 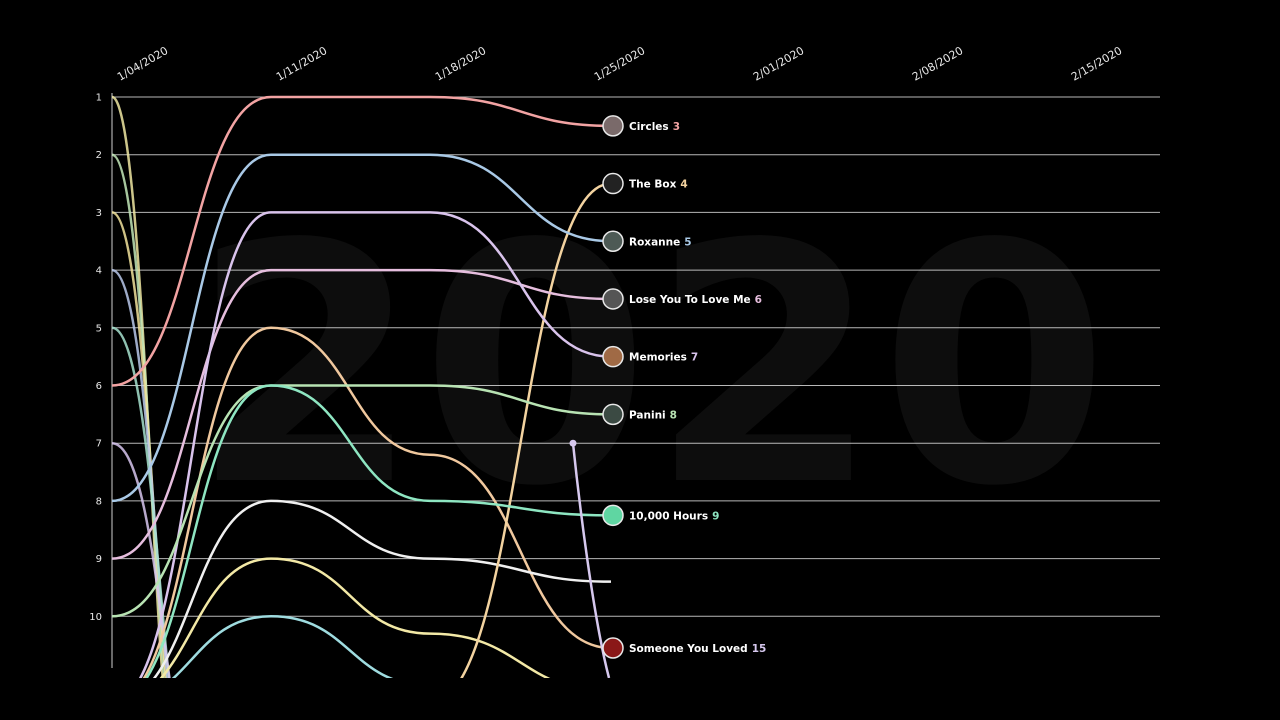 What do you see at coordinates (99, 559) in the screenshot?
I see `y-tick-label: 9` at bounding box center [99, 559].